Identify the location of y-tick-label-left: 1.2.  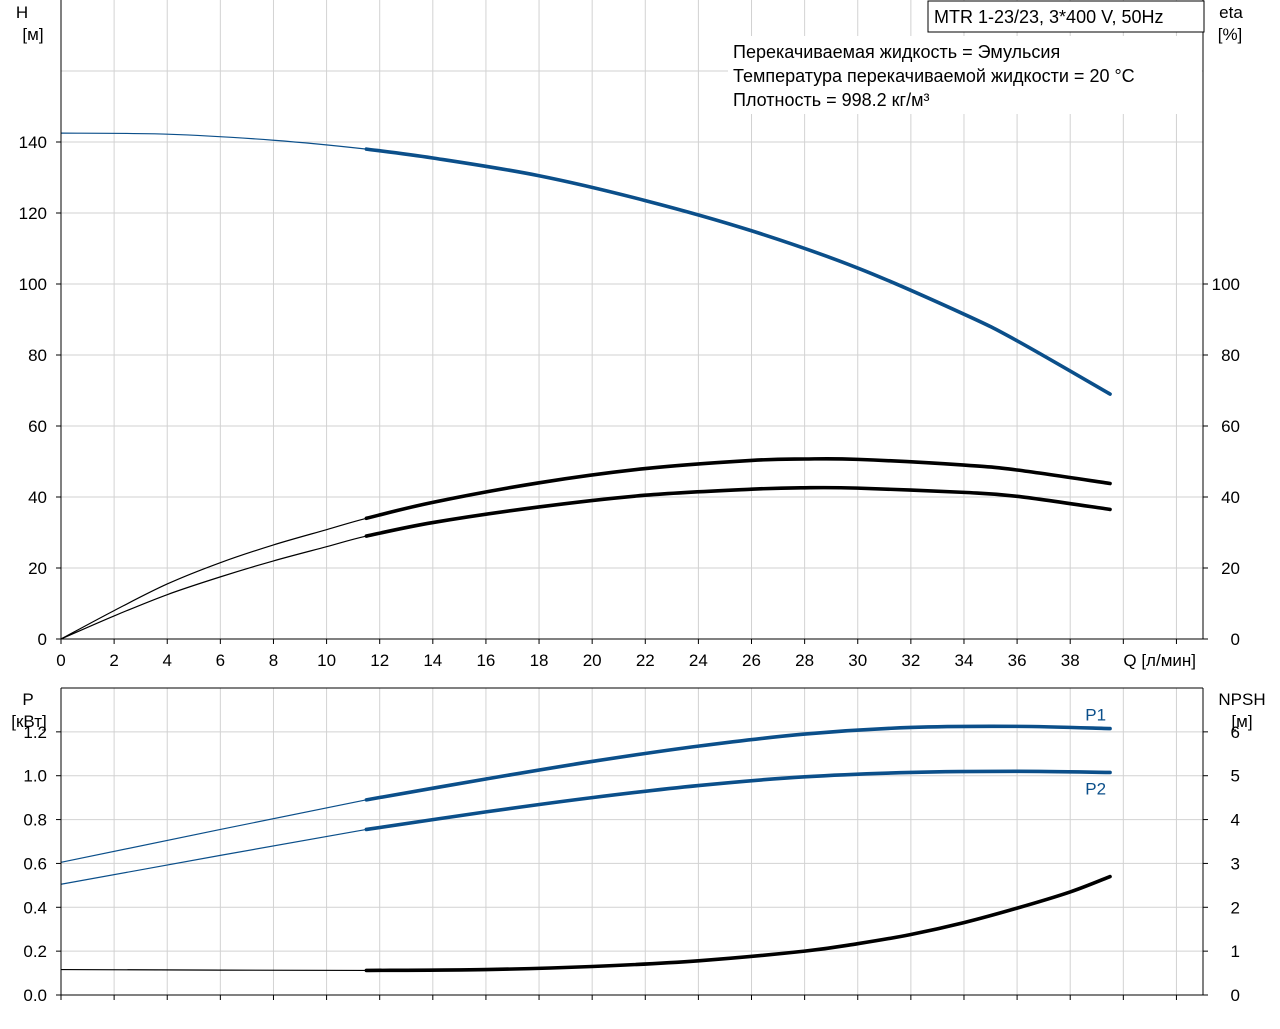
(35, 732).